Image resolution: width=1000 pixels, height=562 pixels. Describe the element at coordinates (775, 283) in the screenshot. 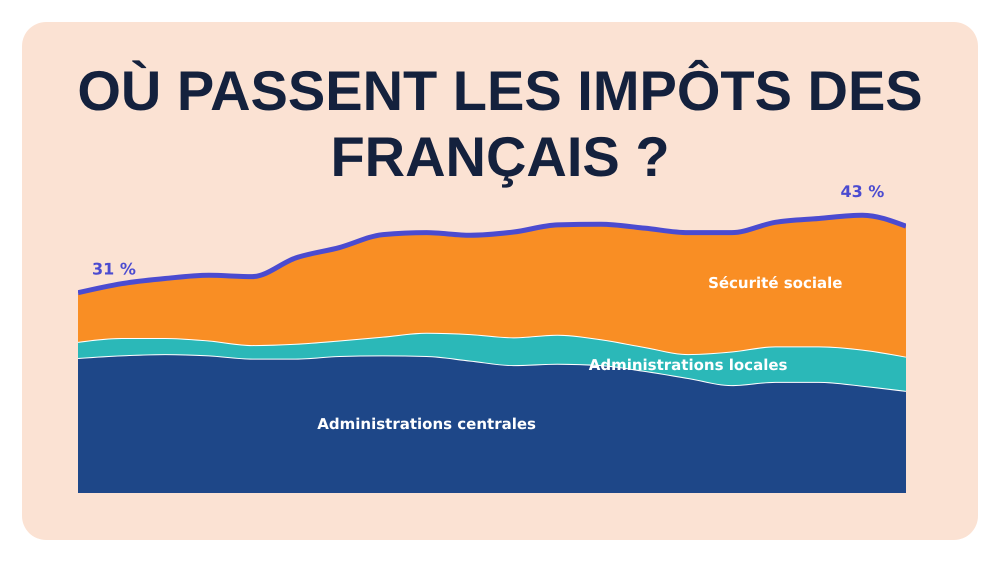

I see `series-label: Sécurité sociale` at that location.